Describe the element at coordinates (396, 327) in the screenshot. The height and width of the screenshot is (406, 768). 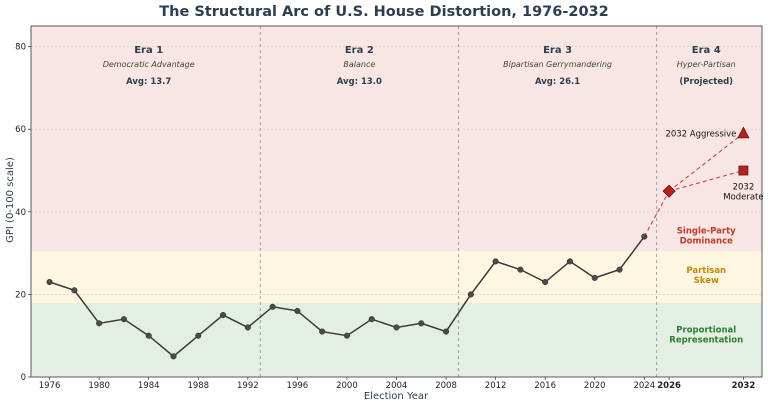
I see `data-point-2004` at that location.